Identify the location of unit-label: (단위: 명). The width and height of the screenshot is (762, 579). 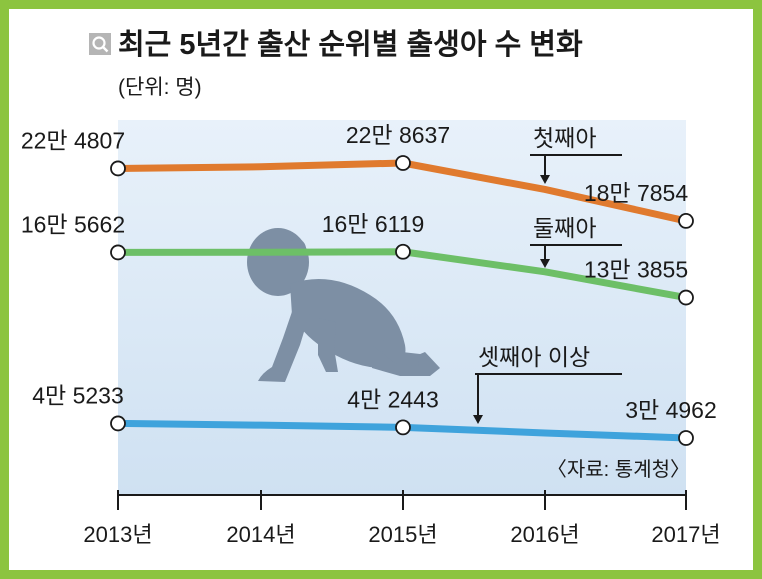
(160, 87).